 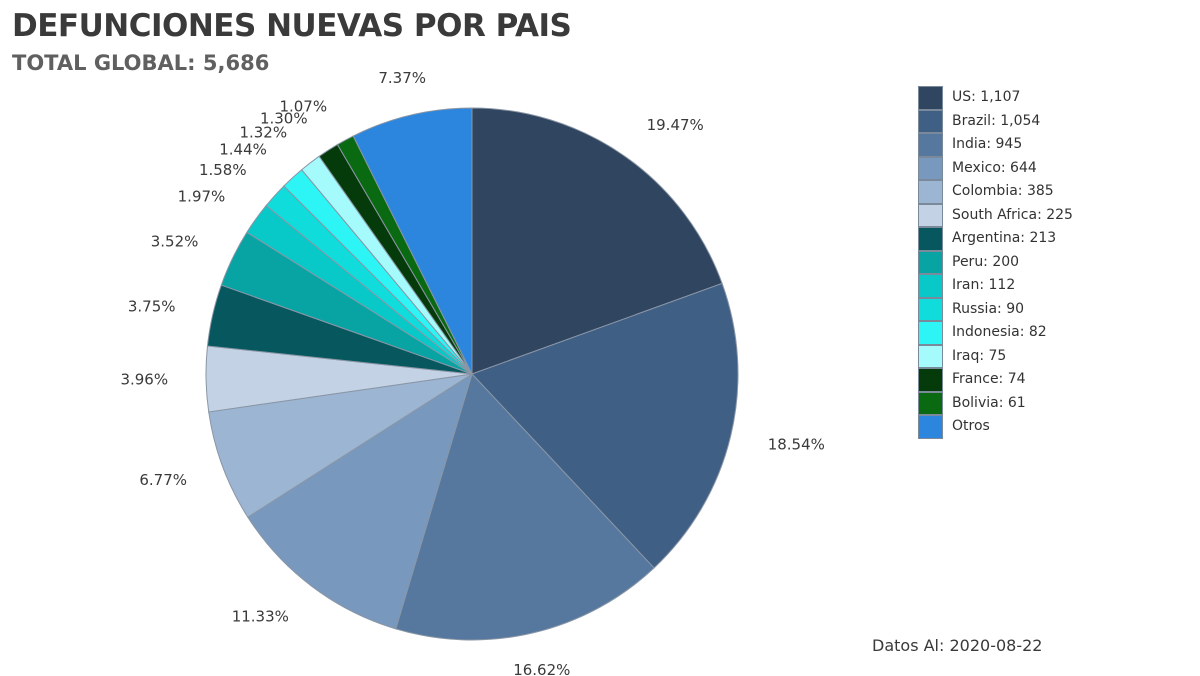 I want to click on legend-label: Argentina: 213, so click(x=1004, y=238).